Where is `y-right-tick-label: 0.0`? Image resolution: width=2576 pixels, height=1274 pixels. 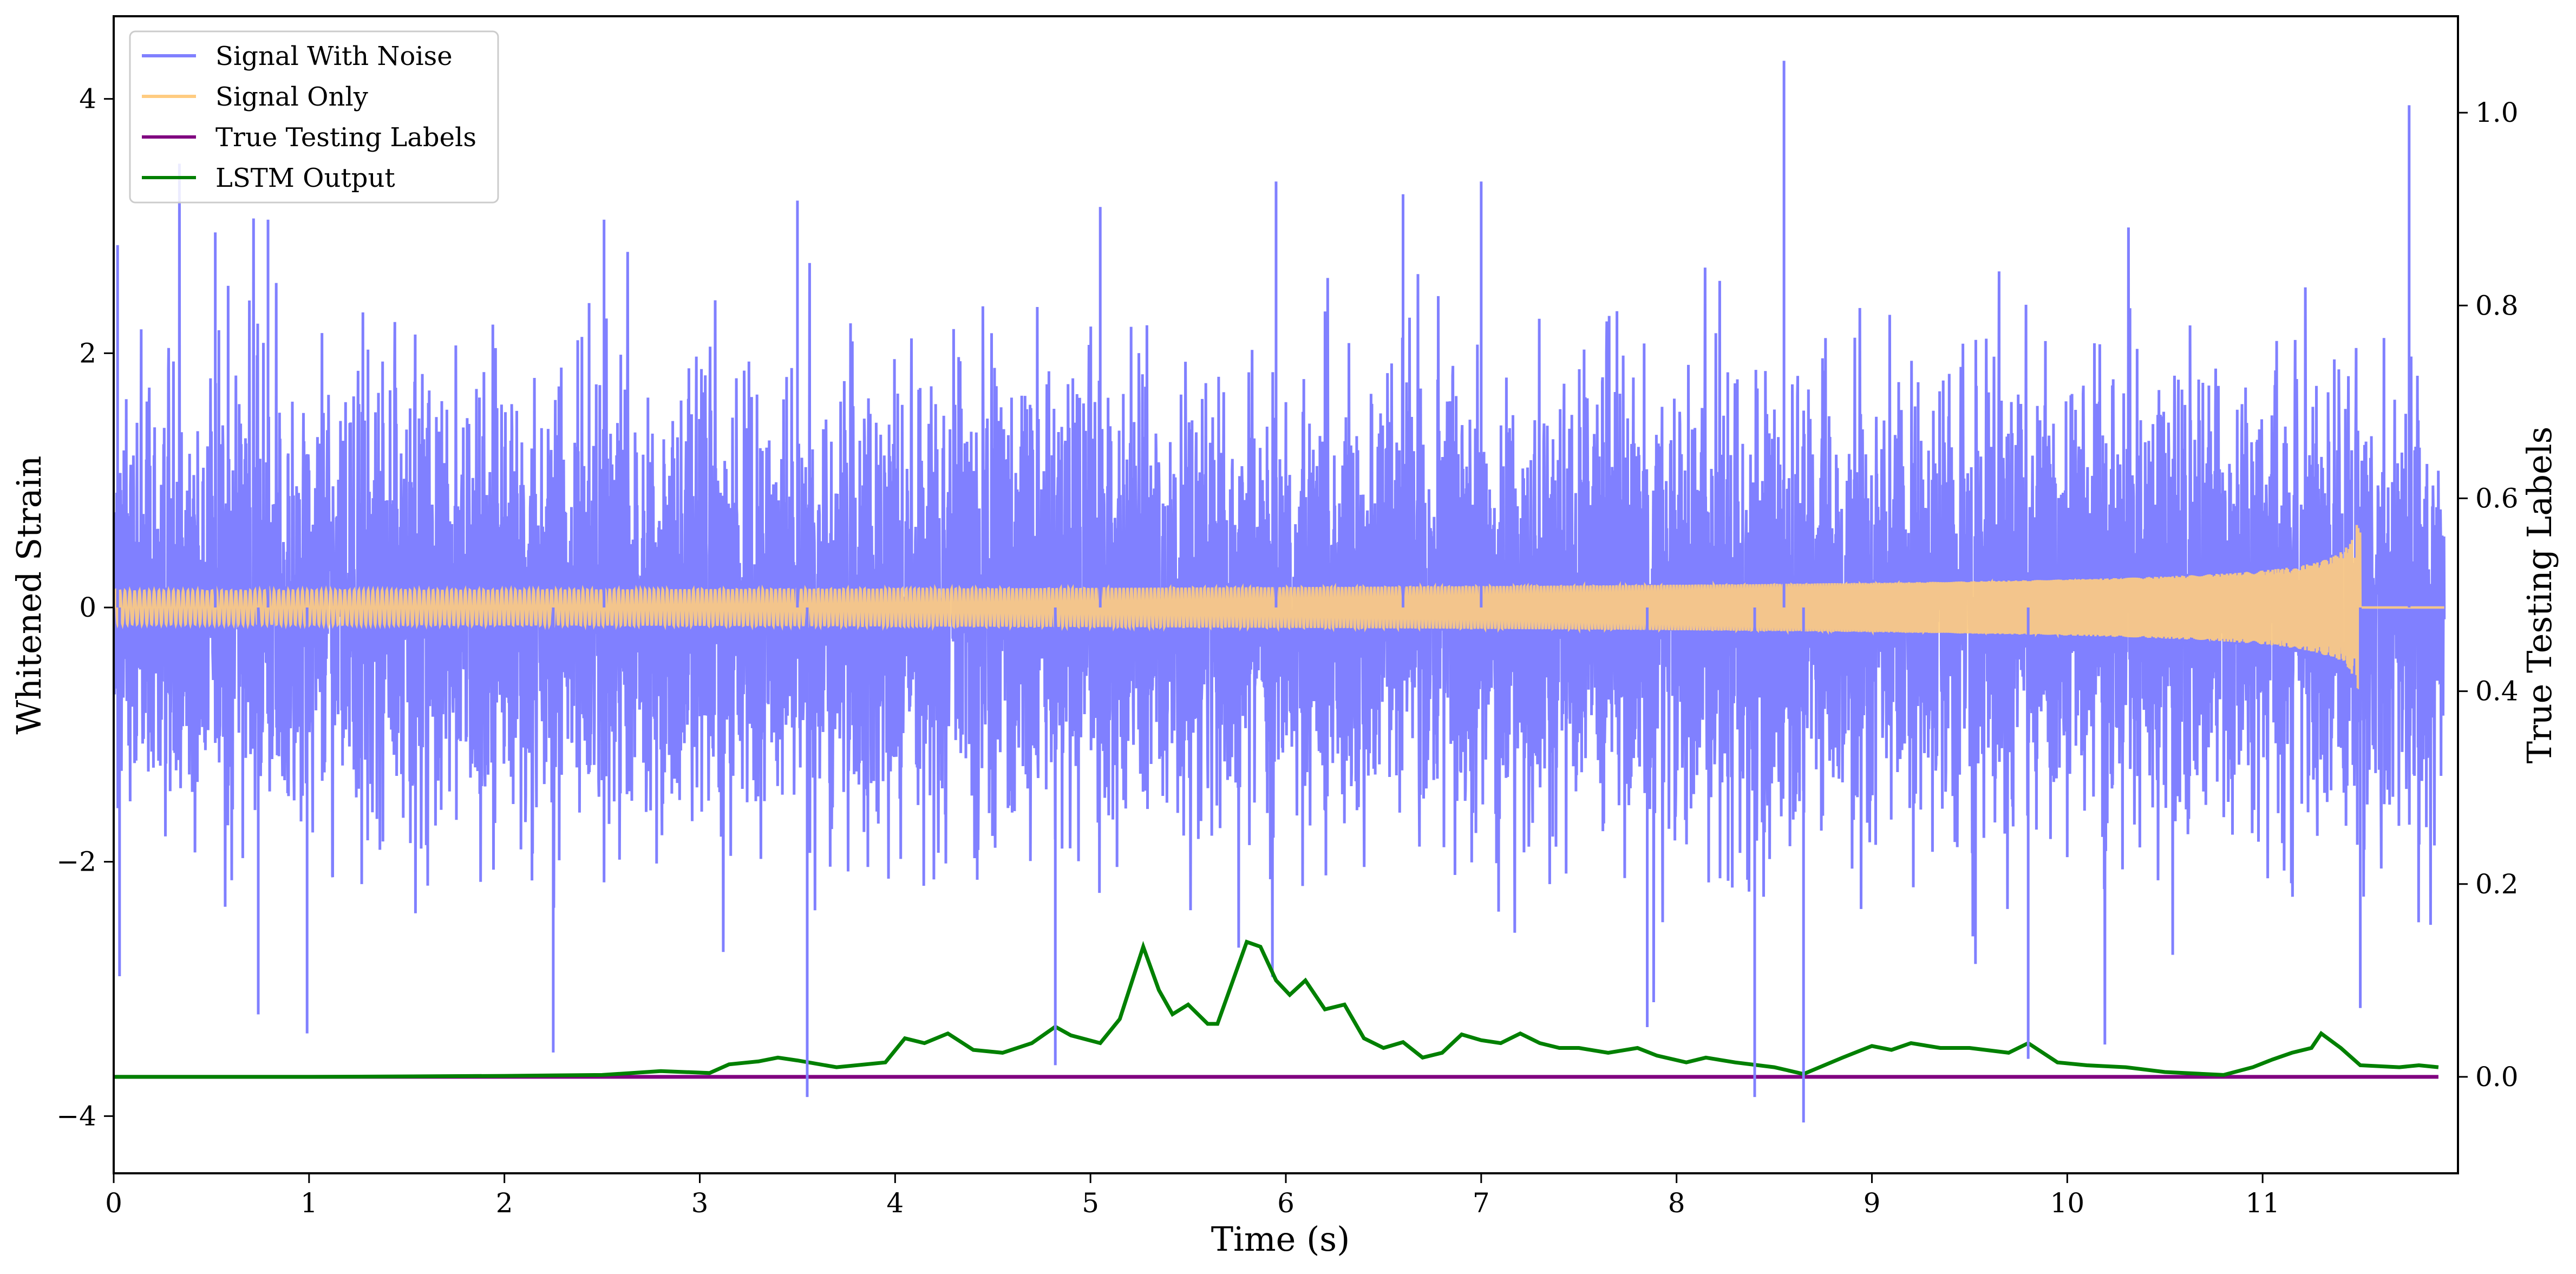 y-right-tick-label: 0.0 is located at coordinates (2497, 1077).